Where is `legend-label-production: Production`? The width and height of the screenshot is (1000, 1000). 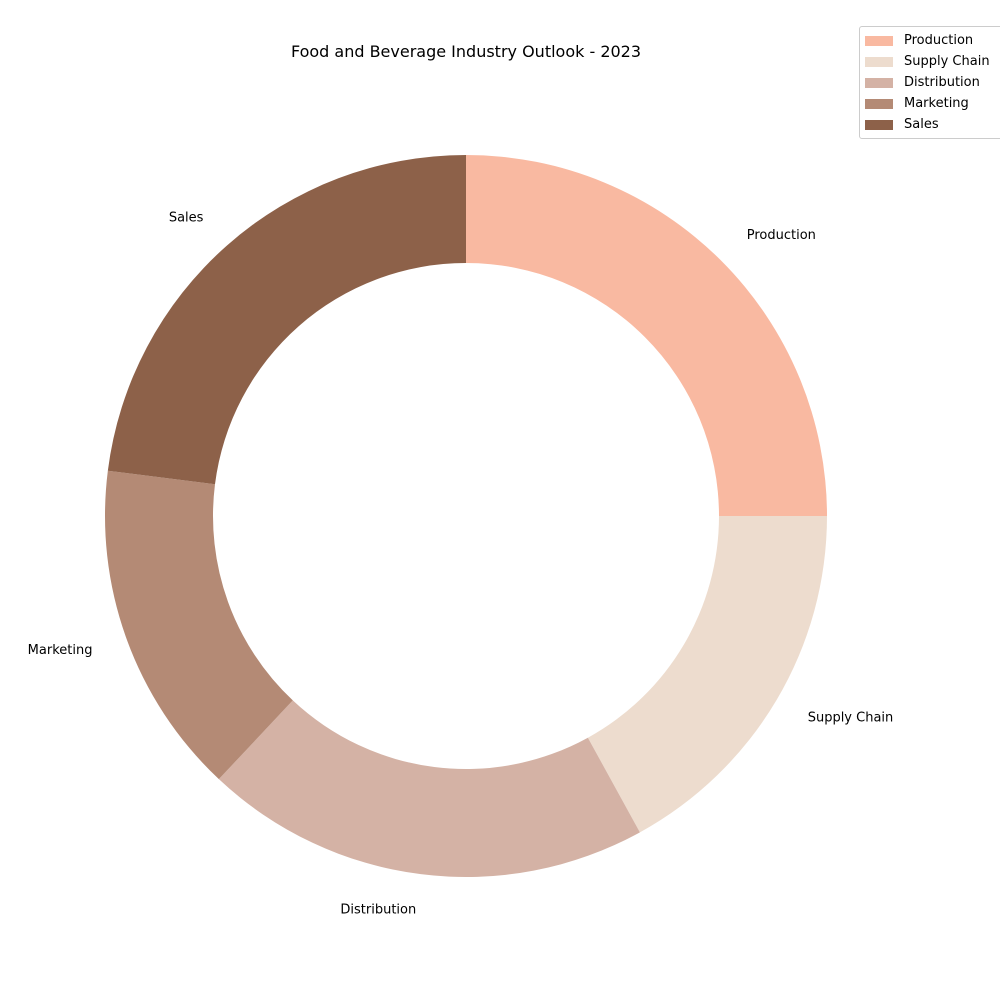 legend-label-production: Production is located at coordinates (939, 40).